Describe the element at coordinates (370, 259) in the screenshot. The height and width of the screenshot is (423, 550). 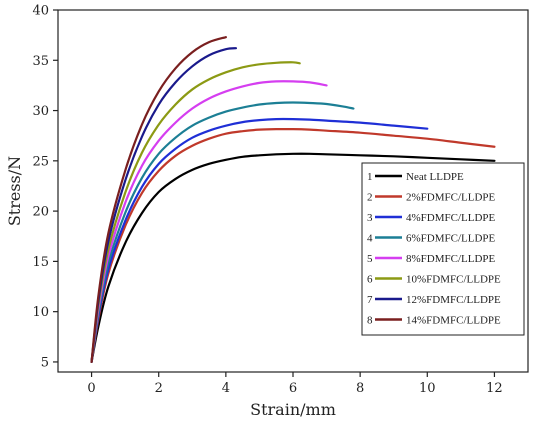
I see `legend-number: 5` at that location.